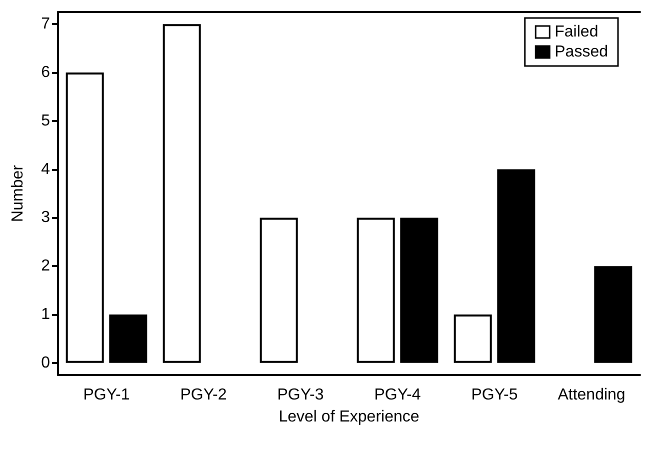  Describe the element at coordinates (494, 395) in the screenshot. I see `x-tick-label: PGY-5` at that location.